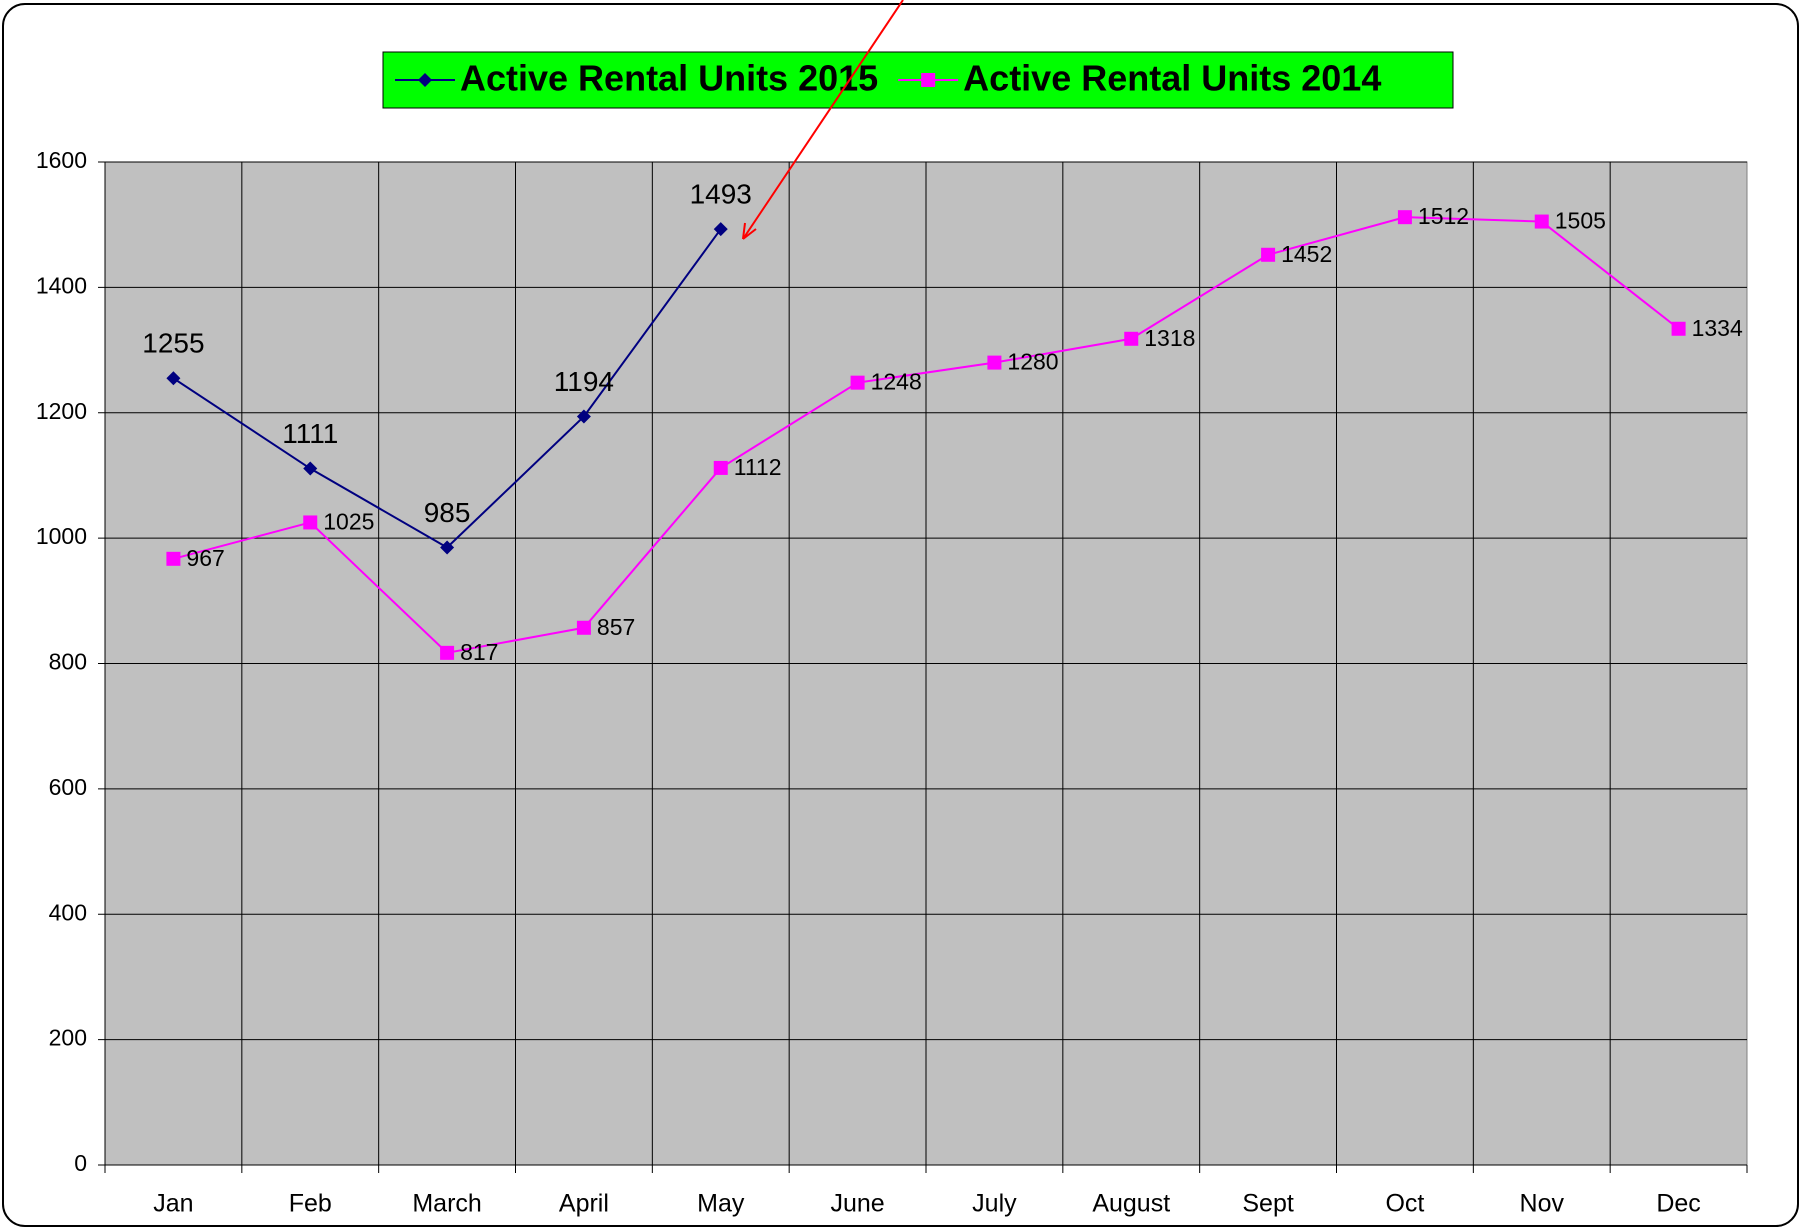 The height and width of the screenshot is (1231, 1803). I want to click on x-tick-label: Oct, so click(1404, 1204).